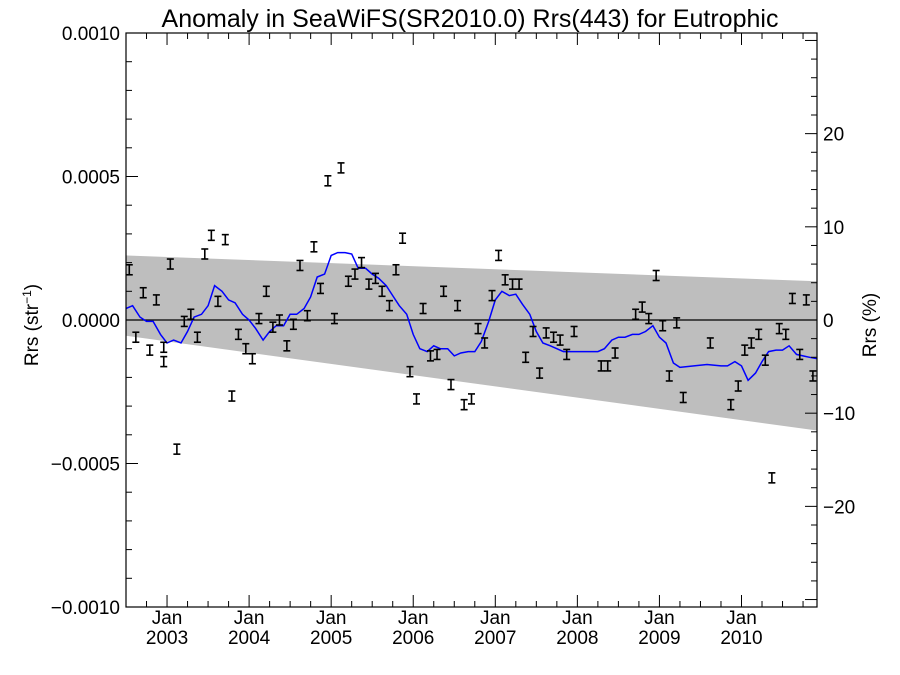 Image resolution: width=900 pixels, height=675 pixels. Describe the element at coordinates (85, 608) in the screenshot. I see `y-left-tick-label: −0.0010` at that location.